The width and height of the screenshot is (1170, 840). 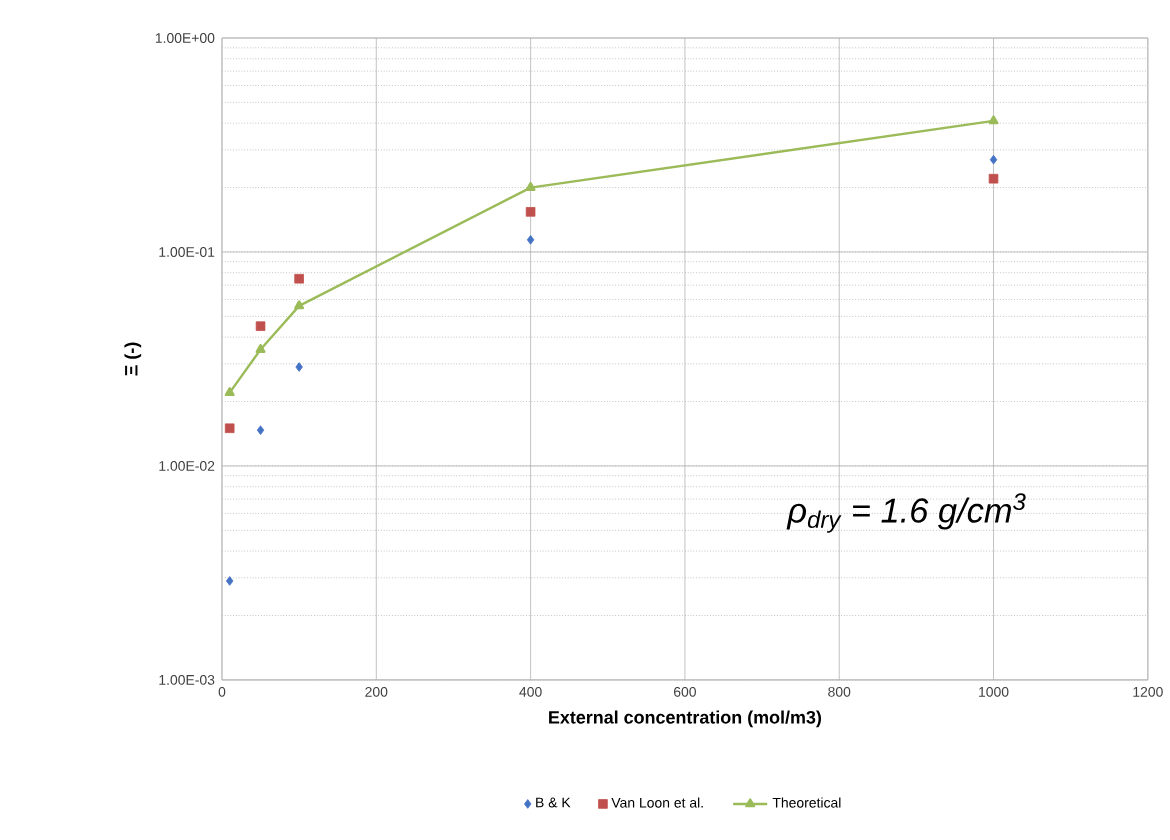 What do you see at coordinates (906, 513) in the screenshot?
I see `text: ρ$_{dry}$ = 1.6 g/cm$^{3}$` at bounding box center [906, 513].